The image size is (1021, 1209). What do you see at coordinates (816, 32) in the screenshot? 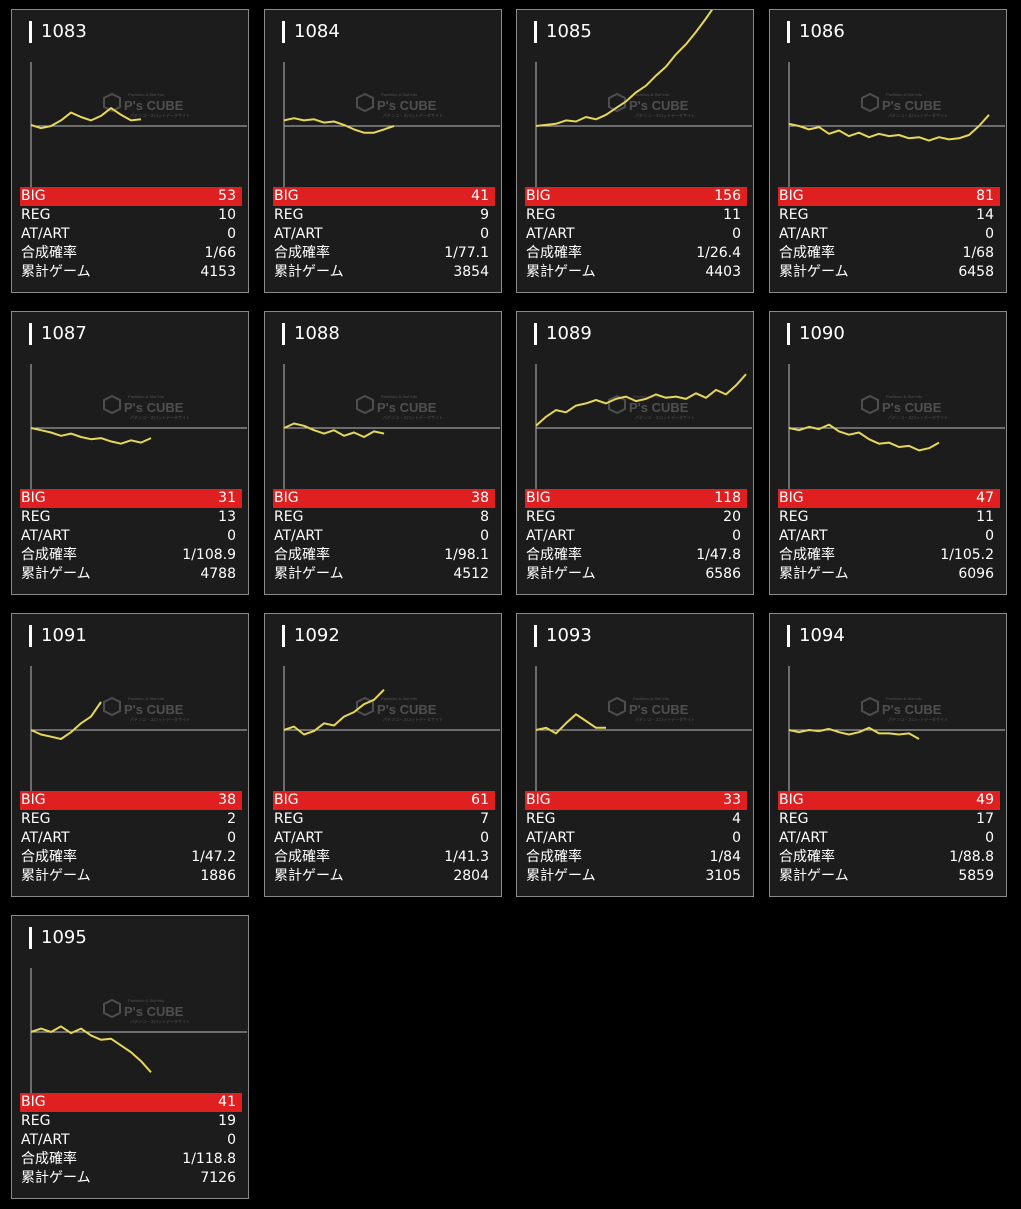
I see `machine-number: 1086` at bounding box center [816, 32].